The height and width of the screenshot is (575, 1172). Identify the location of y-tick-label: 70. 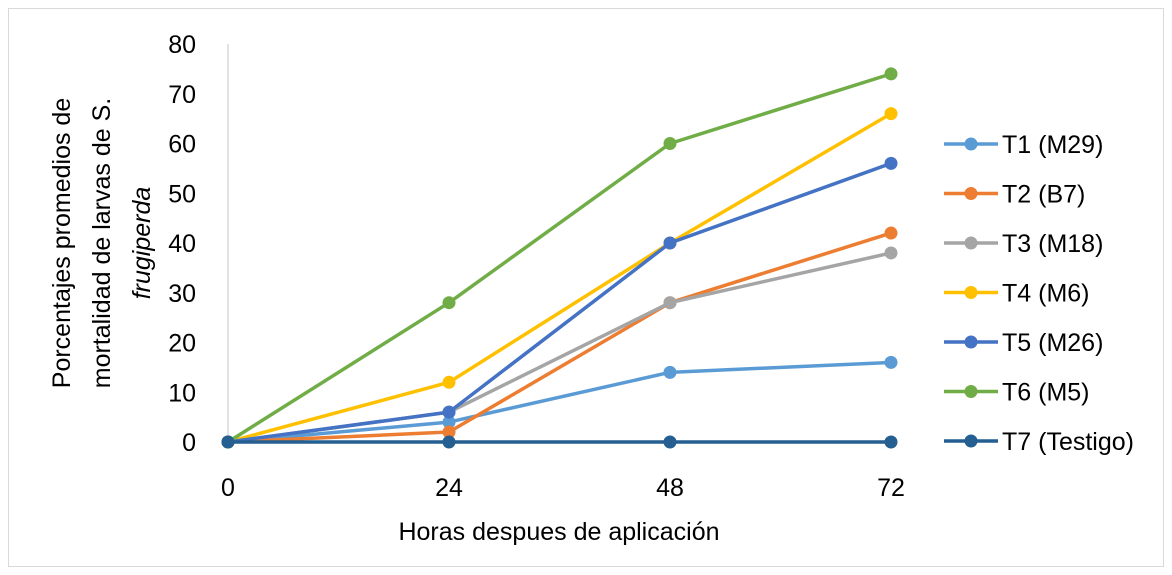
(182, 95).